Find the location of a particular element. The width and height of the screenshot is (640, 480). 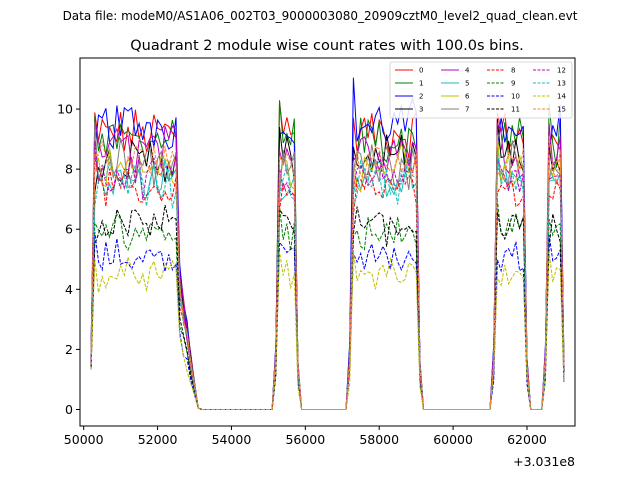

legend-label-6: 6 is located at coordinates (467, 97).